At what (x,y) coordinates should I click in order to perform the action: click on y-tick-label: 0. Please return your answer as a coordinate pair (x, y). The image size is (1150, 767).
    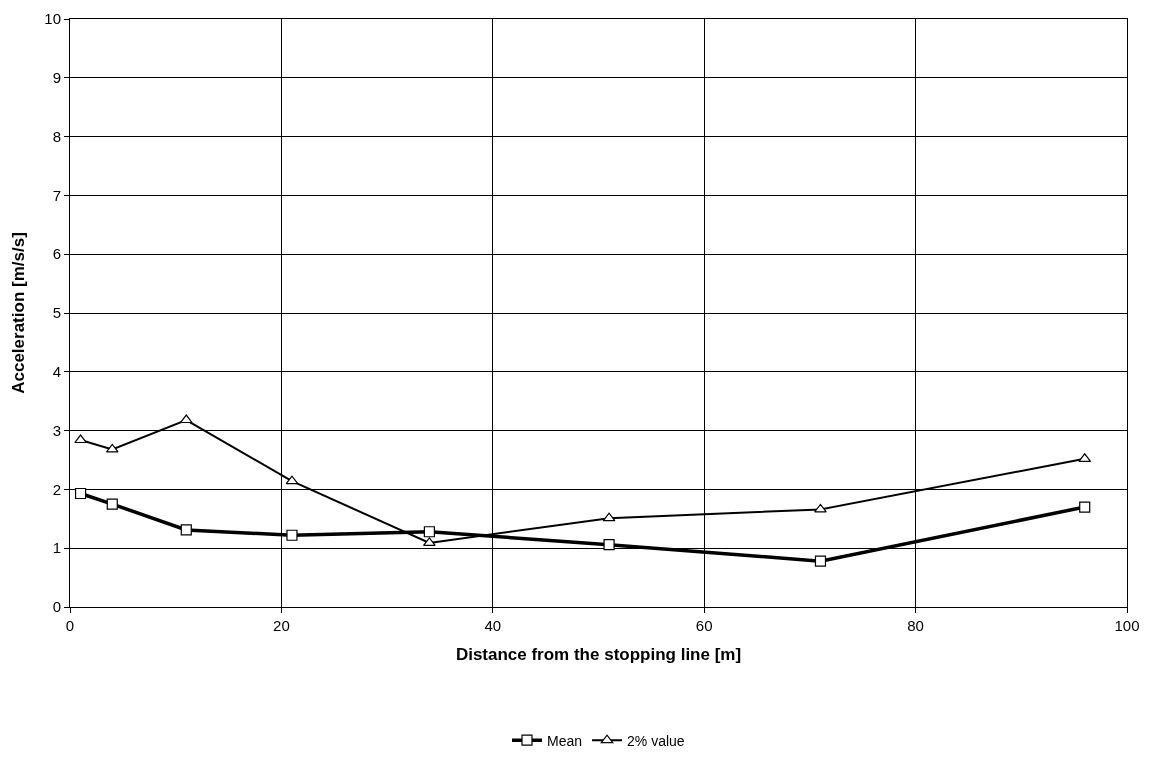
    Looking at the image, I should click on (56, 607).